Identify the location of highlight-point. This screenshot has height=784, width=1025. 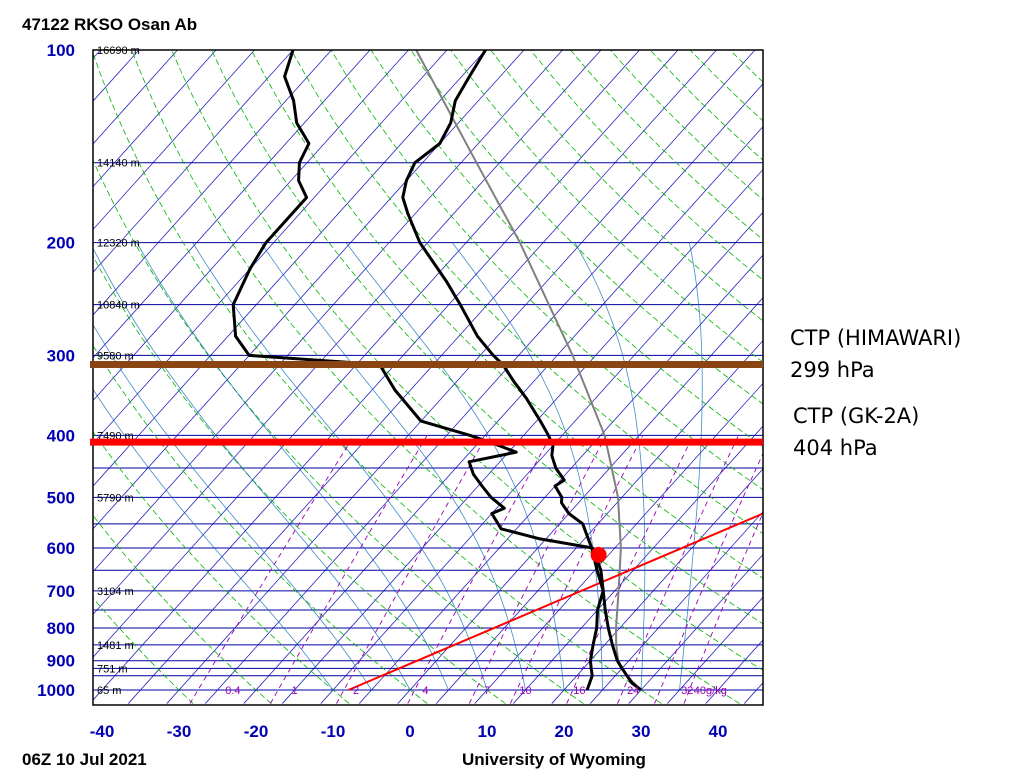
(598, 554).